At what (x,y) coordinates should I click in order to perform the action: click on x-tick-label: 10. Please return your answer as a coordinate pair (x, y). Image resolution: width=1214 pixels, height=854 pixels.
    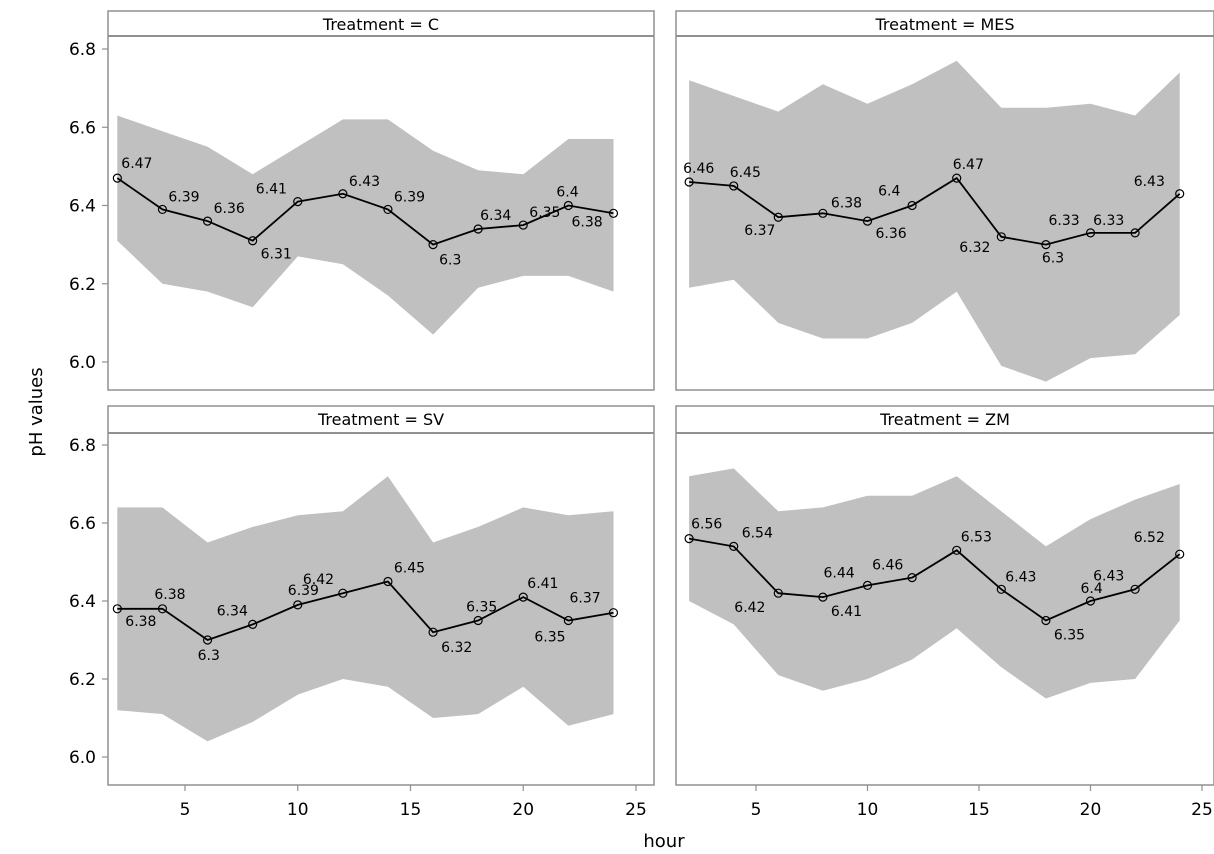
    Looking at the image, I should click on (298, 810).